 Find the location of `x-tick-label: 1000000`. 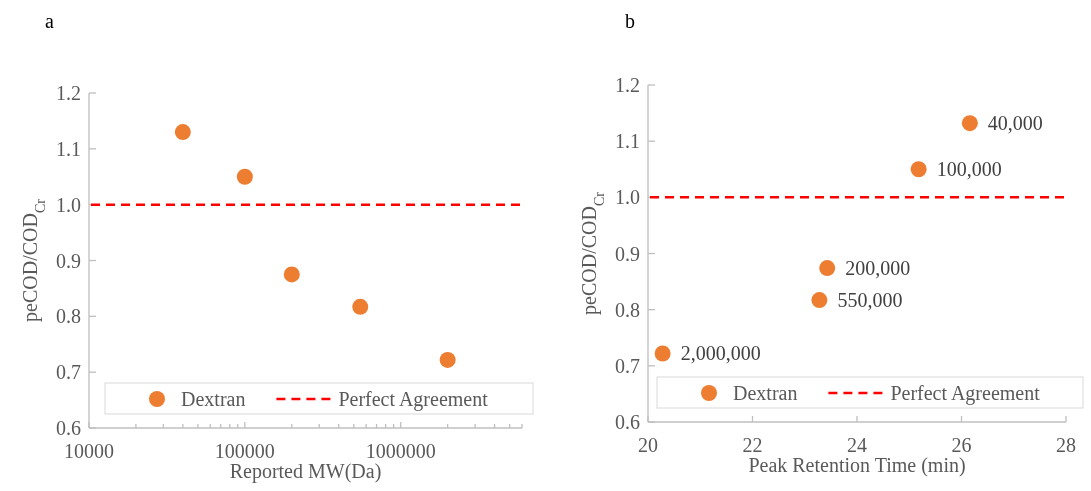

x-tick-label: 1000000 is located at coordinates (400, 451).